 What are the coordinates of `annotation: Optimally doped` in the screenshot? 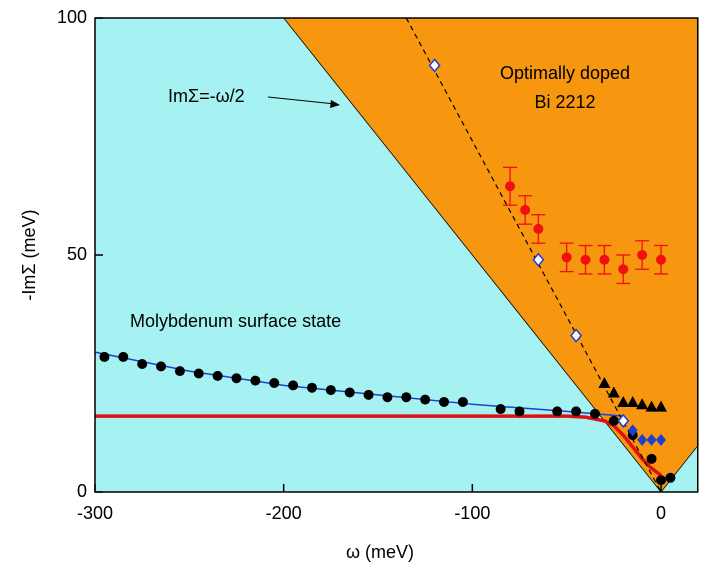 It's located at (565, 73).